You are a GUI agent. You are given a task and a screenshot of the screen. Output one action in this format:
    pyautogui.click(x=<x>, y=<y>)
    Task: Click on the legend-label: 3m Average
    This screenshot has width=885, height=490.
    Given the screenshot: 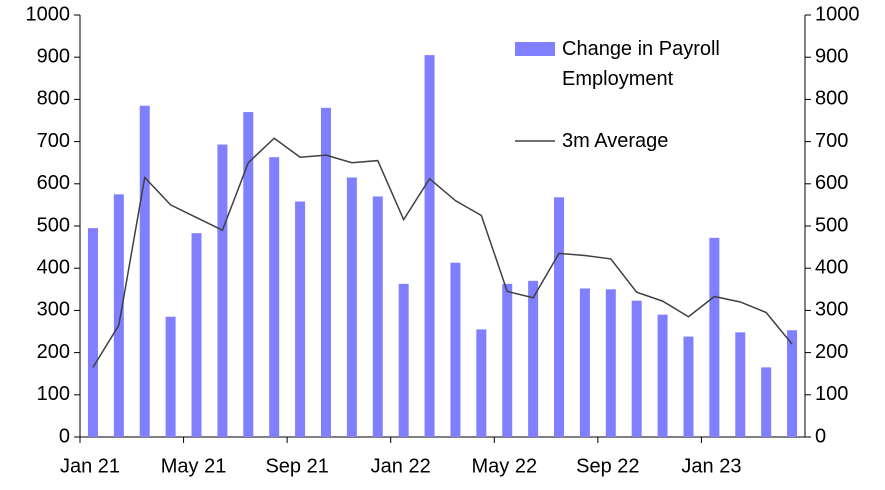 What is the action you would take?
    pyautogui.click(x=615, y=141)
    